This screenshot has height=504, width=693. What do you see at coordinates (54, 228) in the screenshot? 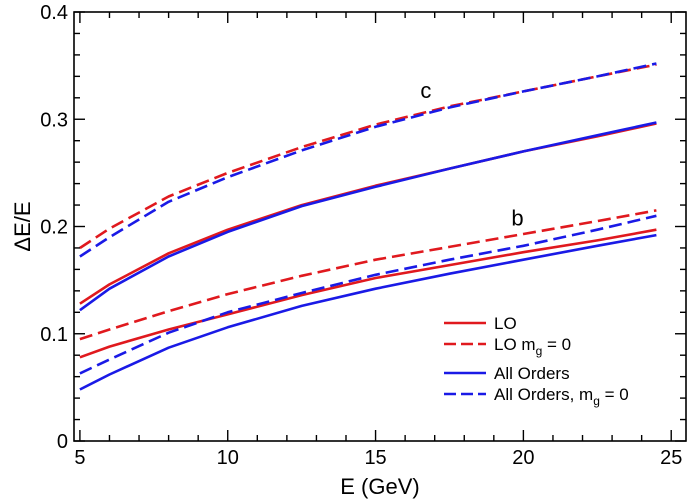
I see `y-tick-label: 0.2` at bounding box center [54, 228].